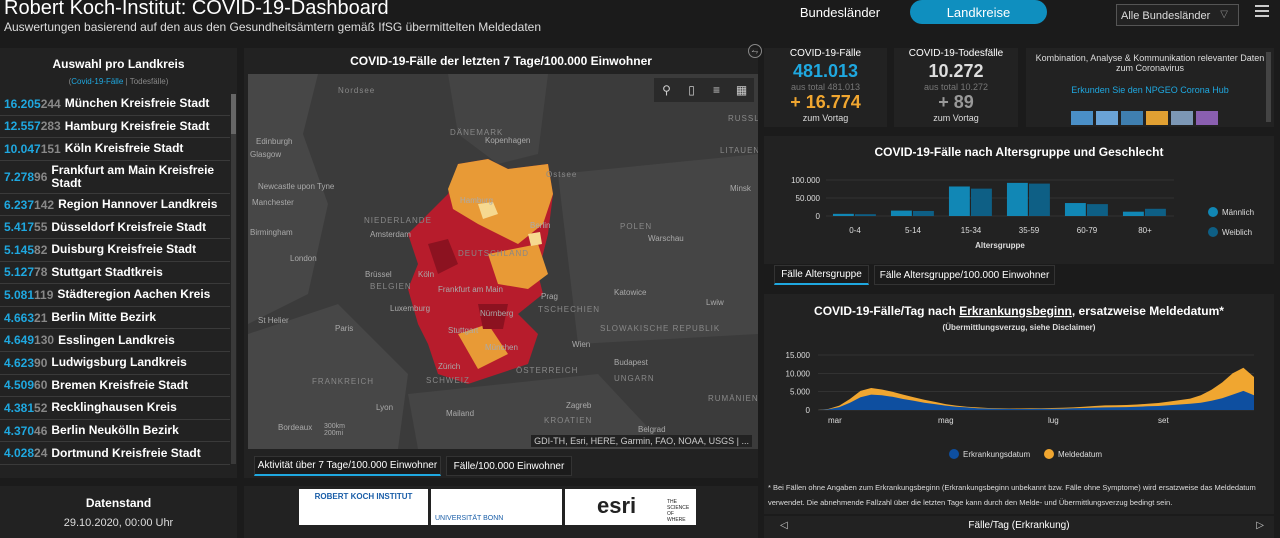 The height and width of the screenshot is (538, 1280). What do you see at coordinates (636, 226) in the screenshot?
I see `map-label-polen: POLEN` at bounding box center [636, 226].